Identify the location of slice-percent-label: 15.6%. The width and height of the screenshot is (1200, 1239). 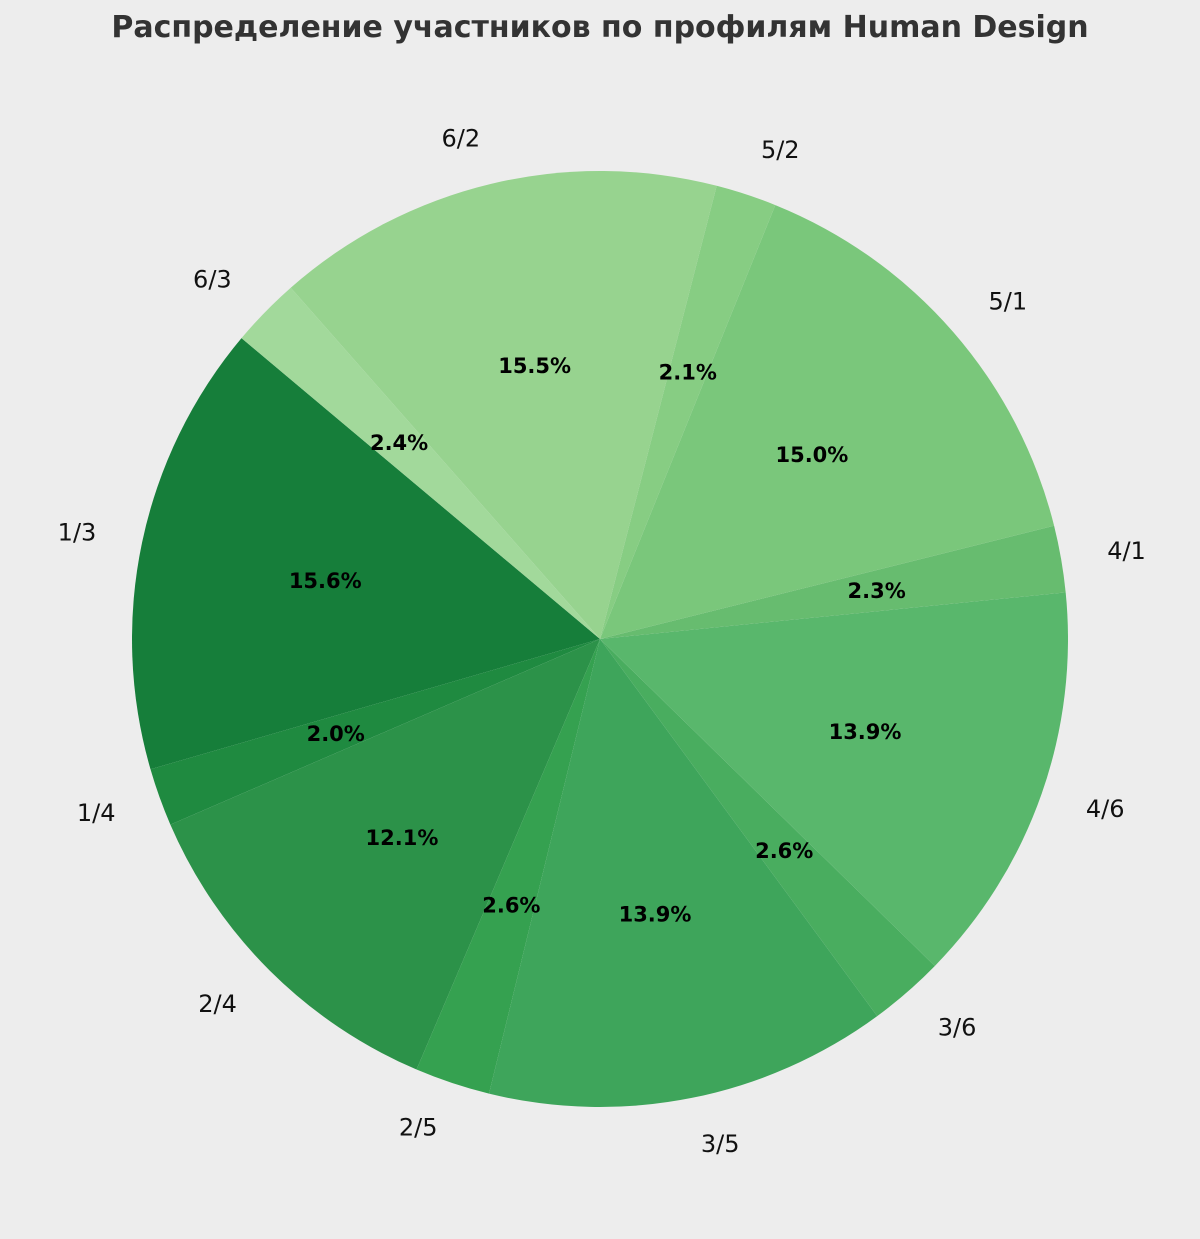
(325, 581).